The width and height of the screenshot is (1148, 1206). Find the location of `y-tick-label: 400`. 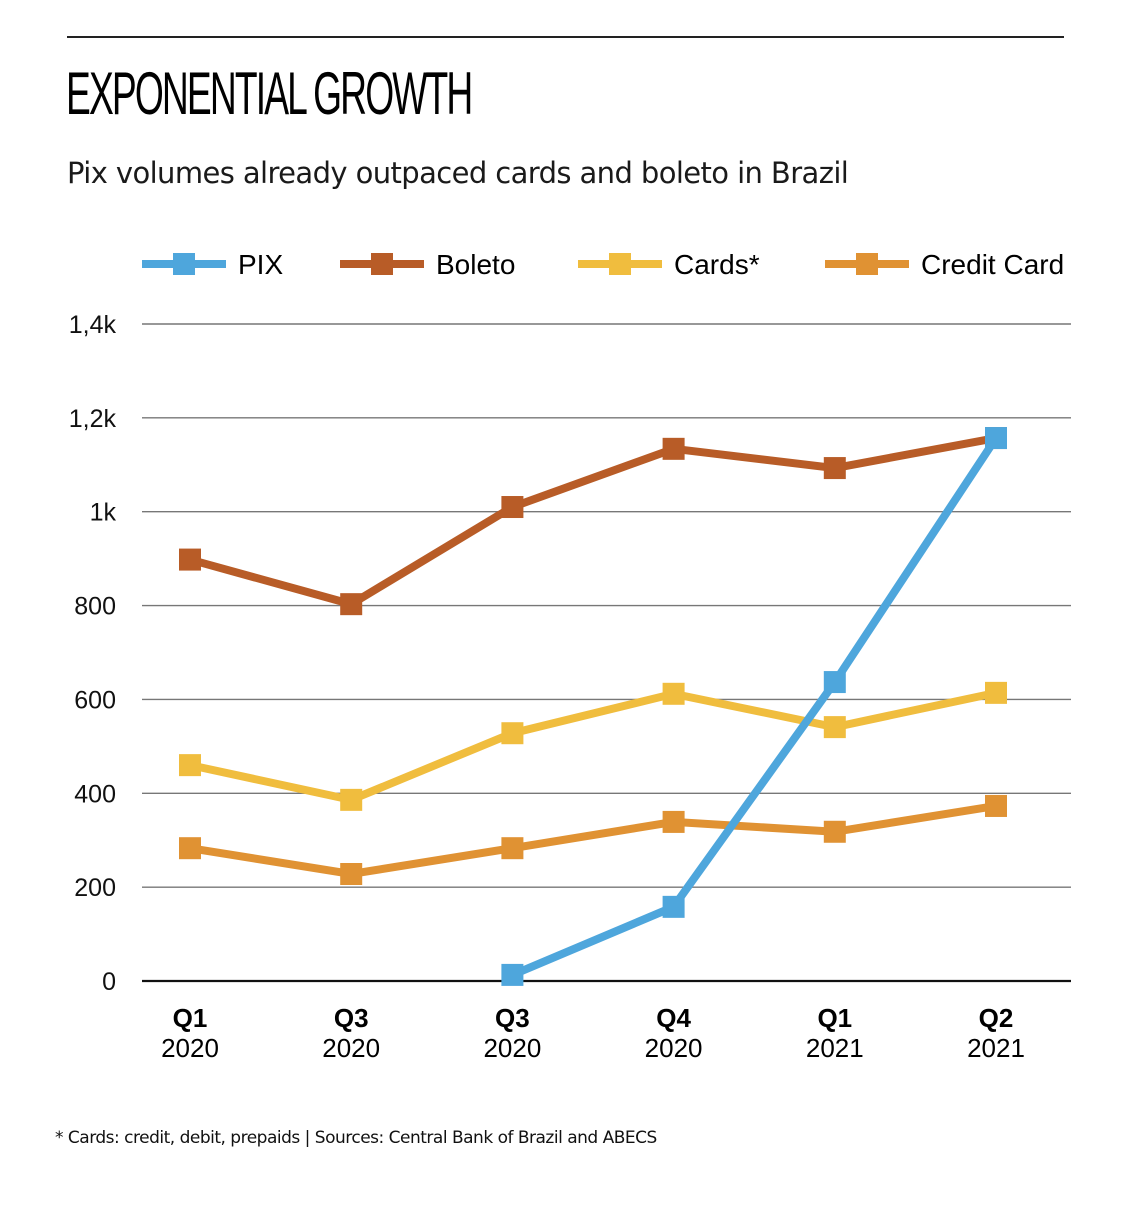

y-tick-label: 400 is located at coordinates (95, 794).